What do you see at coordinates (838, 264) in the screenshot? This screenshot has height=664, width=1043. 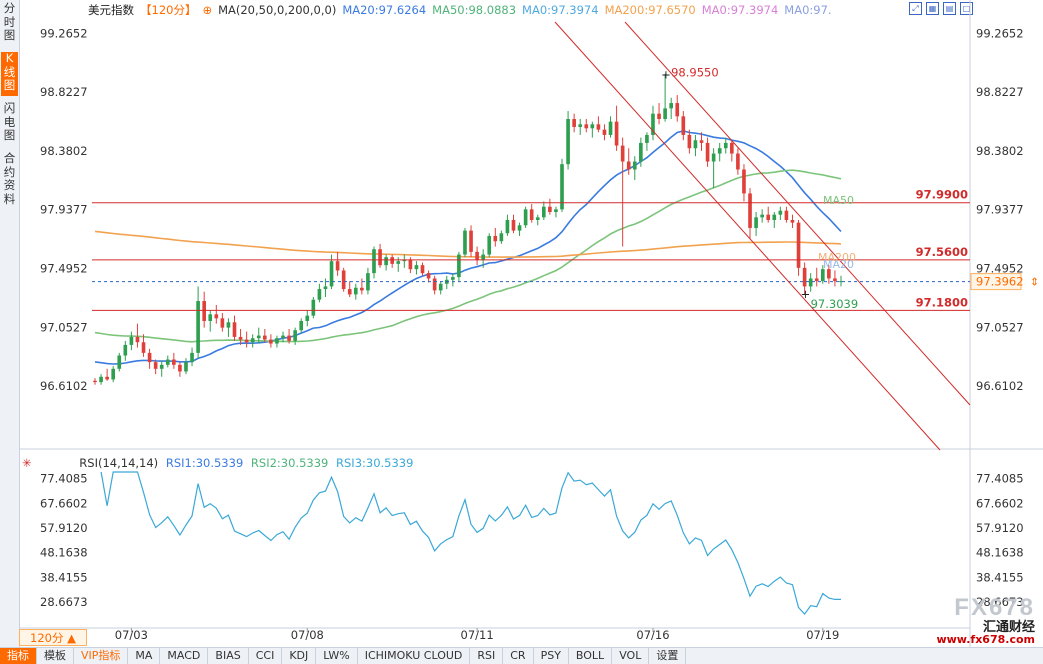 I see `ma20-tag: MA20` at bounding box center [838, 264].